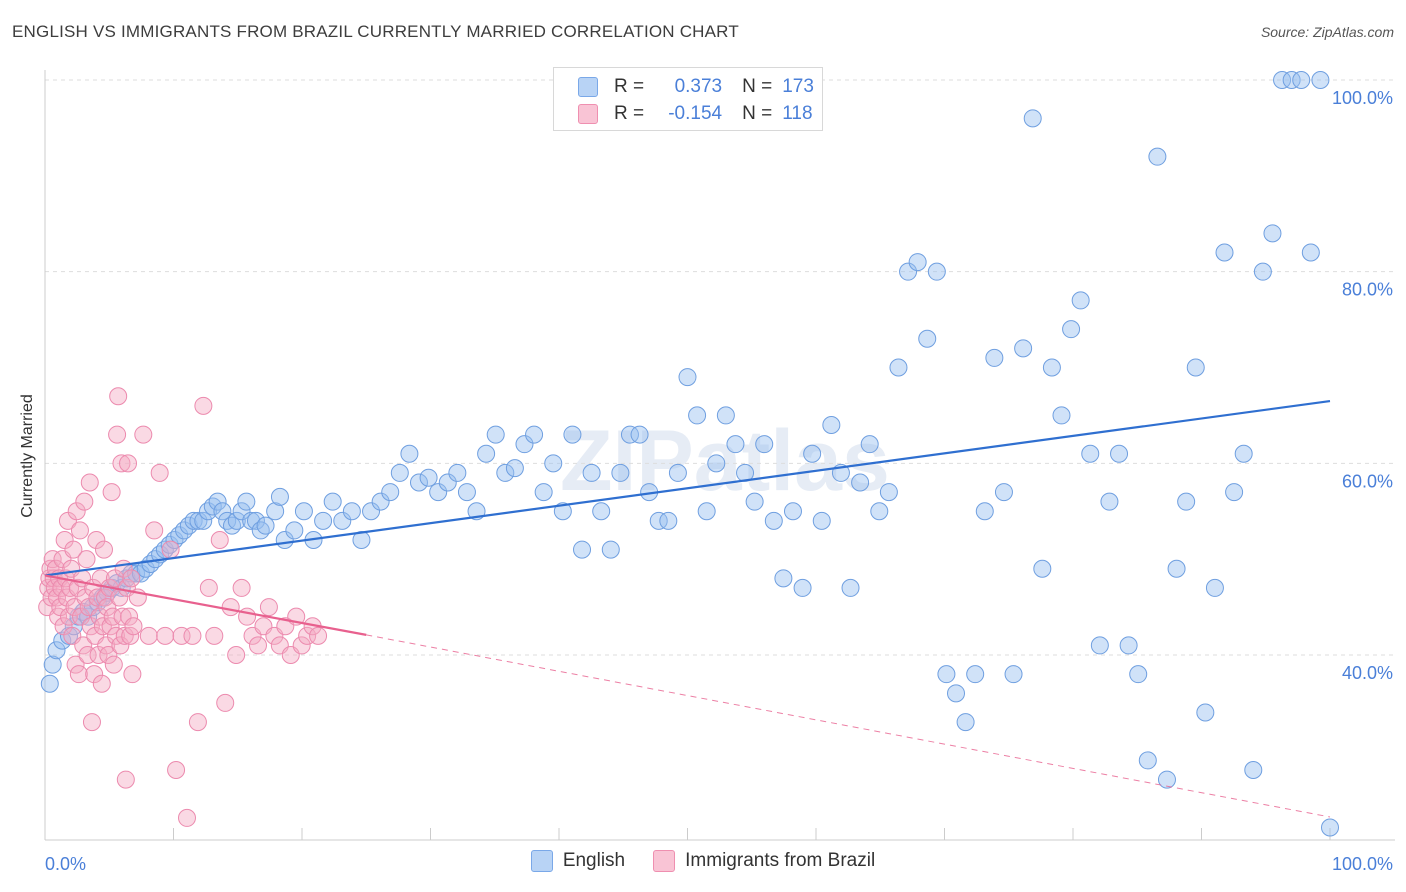 Image resolution: width=1406 pixels, height=892 pixels. Describe the element at coordinates (683, 114) in the screenshot. I see `stats-row-brazil: R = -0.154 N = 118` at that location.